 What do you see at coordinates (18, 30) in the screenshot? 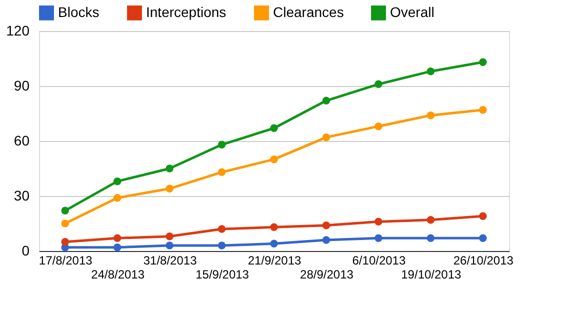
I see `y-tick-label: 120` at bounding box center [18, 30].